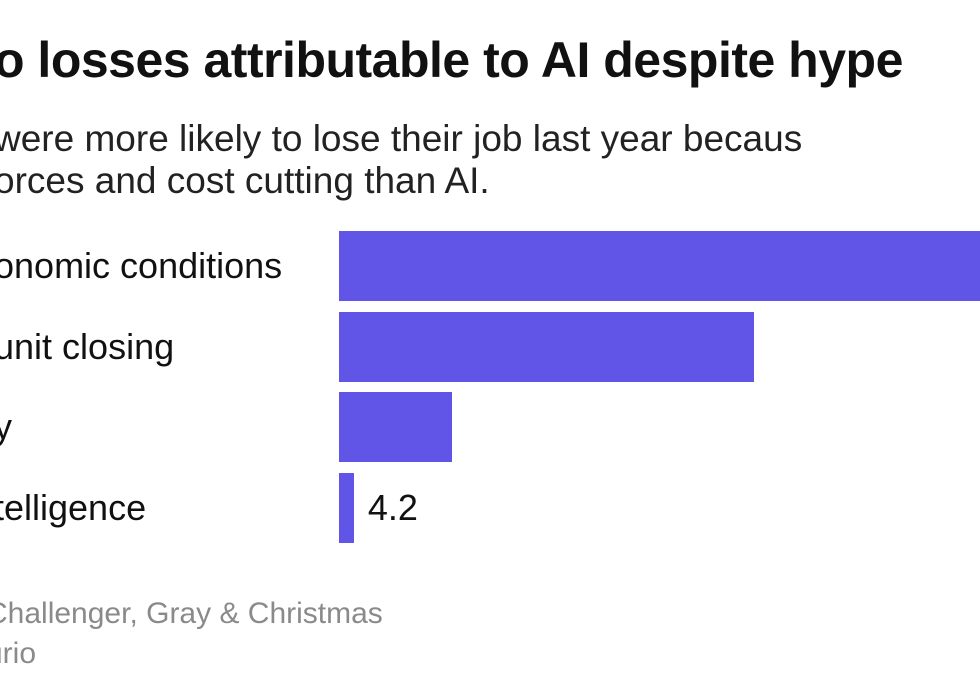  What do you see at coordinates (18, 653) in the screenshot?
I see `credit-text: urio` at bounding box center [18, 653].